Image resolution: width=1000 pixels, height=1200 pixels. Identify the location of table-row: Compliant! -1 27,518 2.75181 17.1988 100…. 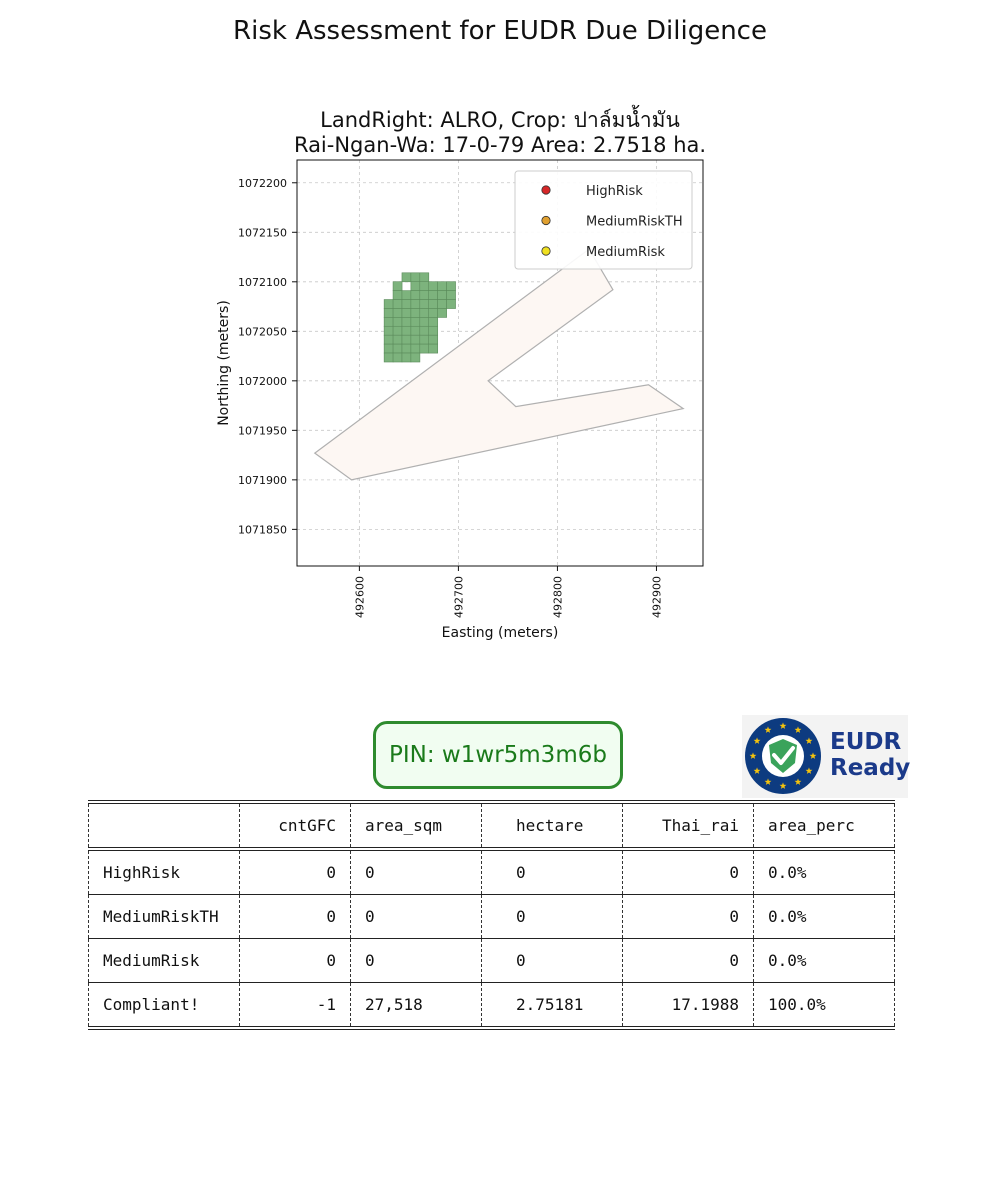
(491, 1005).